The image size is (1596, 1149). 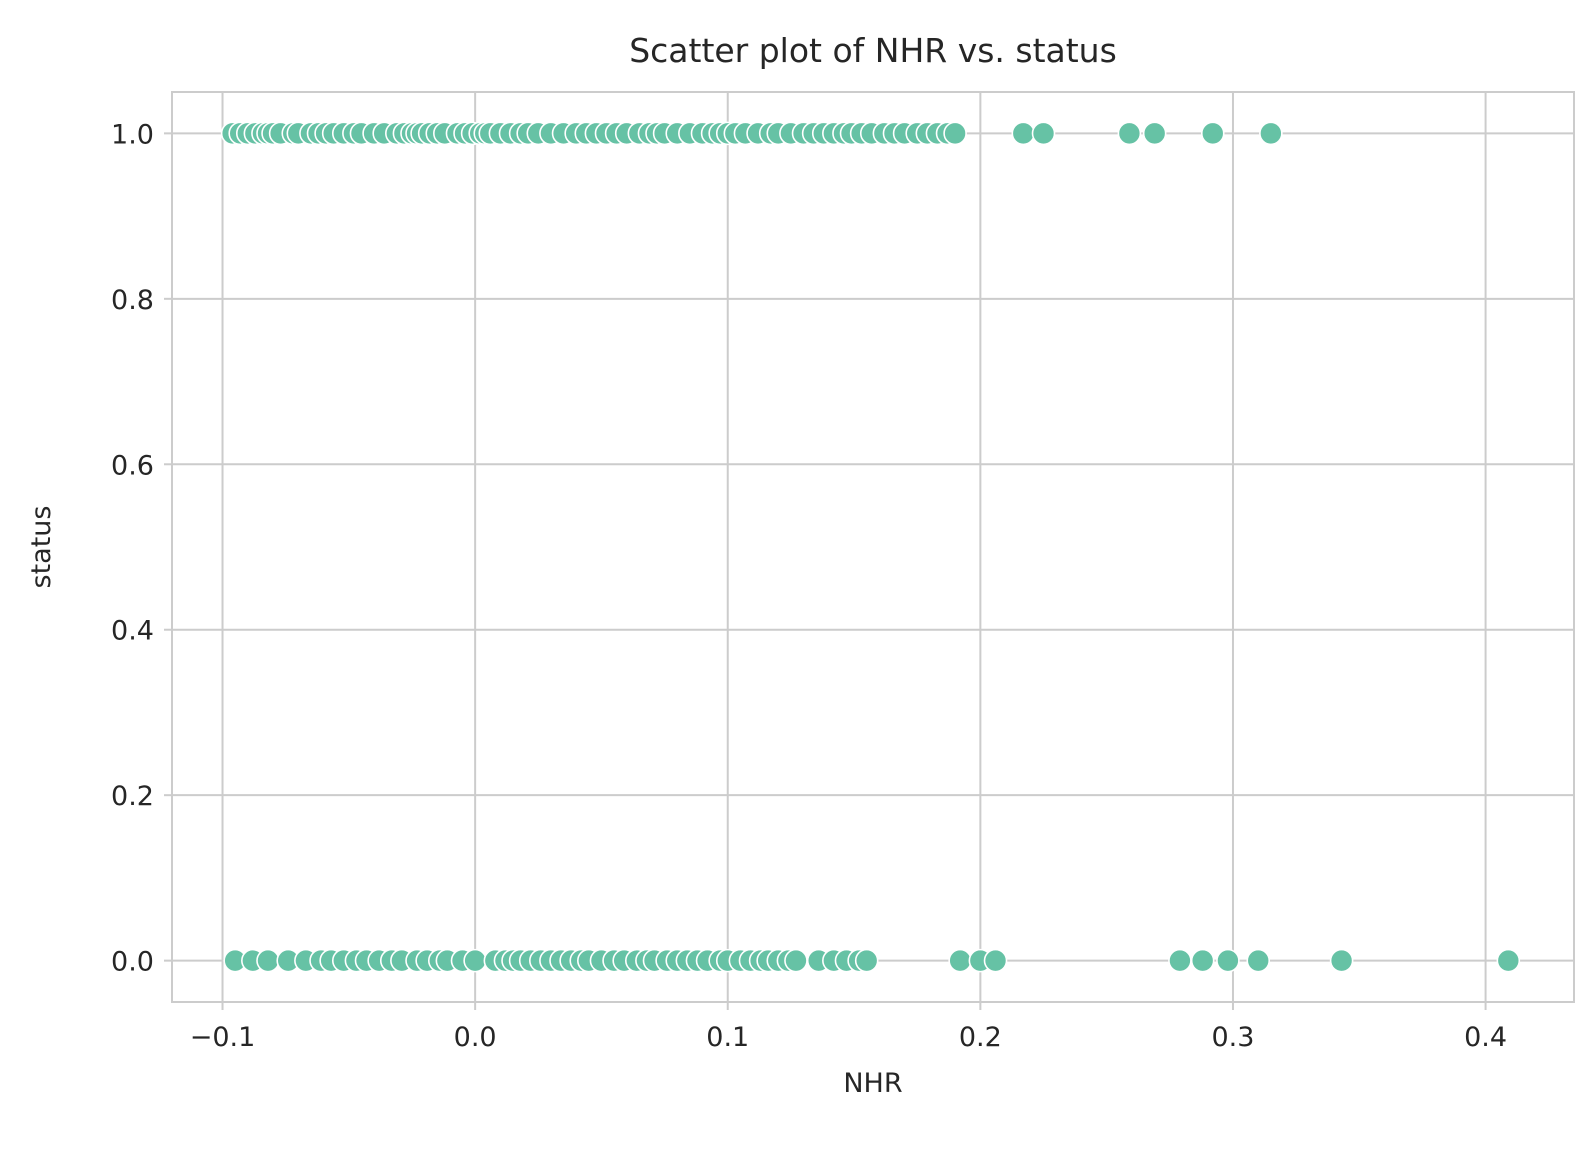 What do you see at coordinates (1485, 1037) in the screenshot?
I see `x-tick-label: 0.4` at bounding box center [1485, 1037].